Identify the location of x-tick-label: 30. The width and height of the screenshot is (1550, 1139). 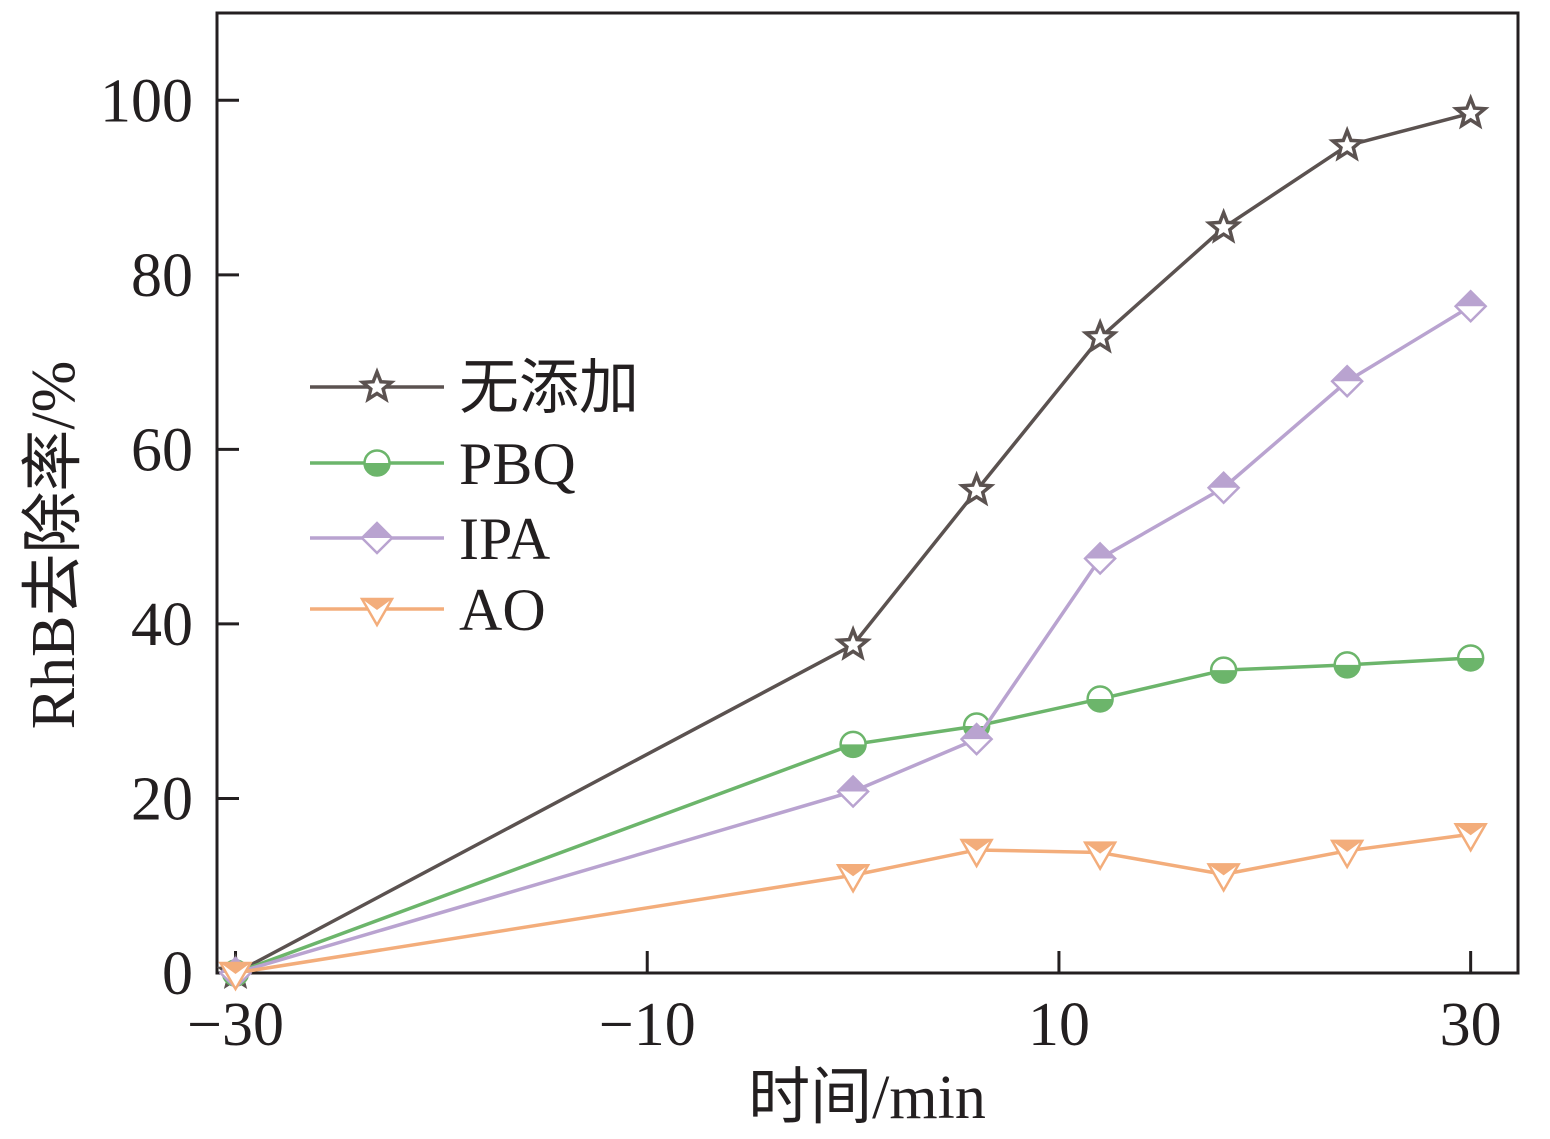
(1471, 1025).